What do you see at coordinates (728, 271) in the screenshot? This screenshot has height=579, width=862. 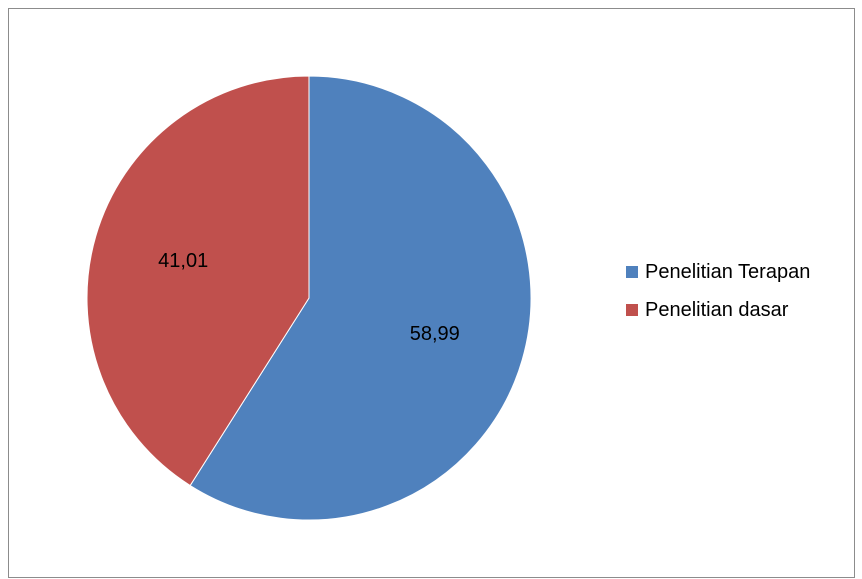 I see `legend-label-penelitian-terapan: Penelitian Terapan` at bounding box center [728, 271].